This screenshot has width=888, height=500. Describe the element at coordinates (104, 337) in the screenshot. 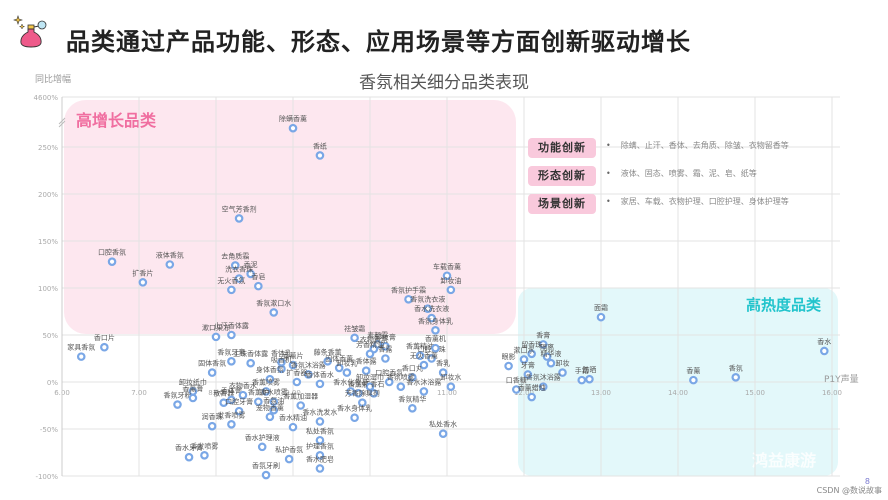

I see `data-point-label: 香口片` at that location.